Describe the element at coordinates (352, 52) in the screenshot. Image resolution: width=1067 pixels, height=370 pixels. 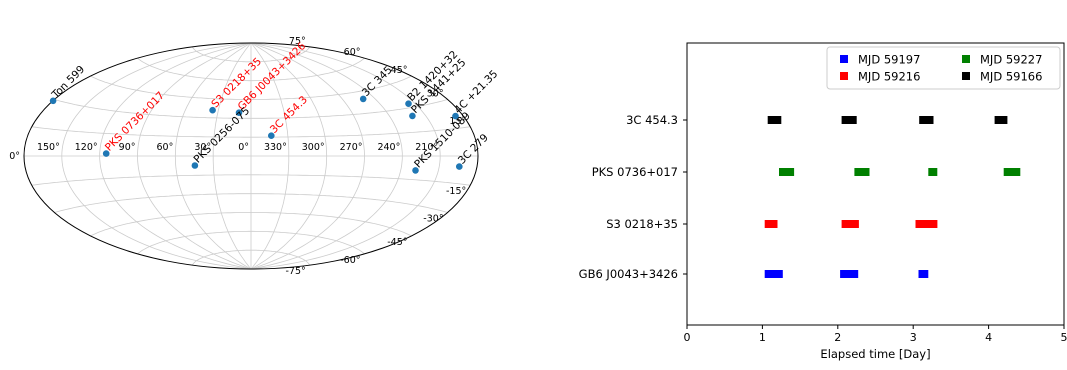
I see `latitude-tick-label: 60°` at that location.